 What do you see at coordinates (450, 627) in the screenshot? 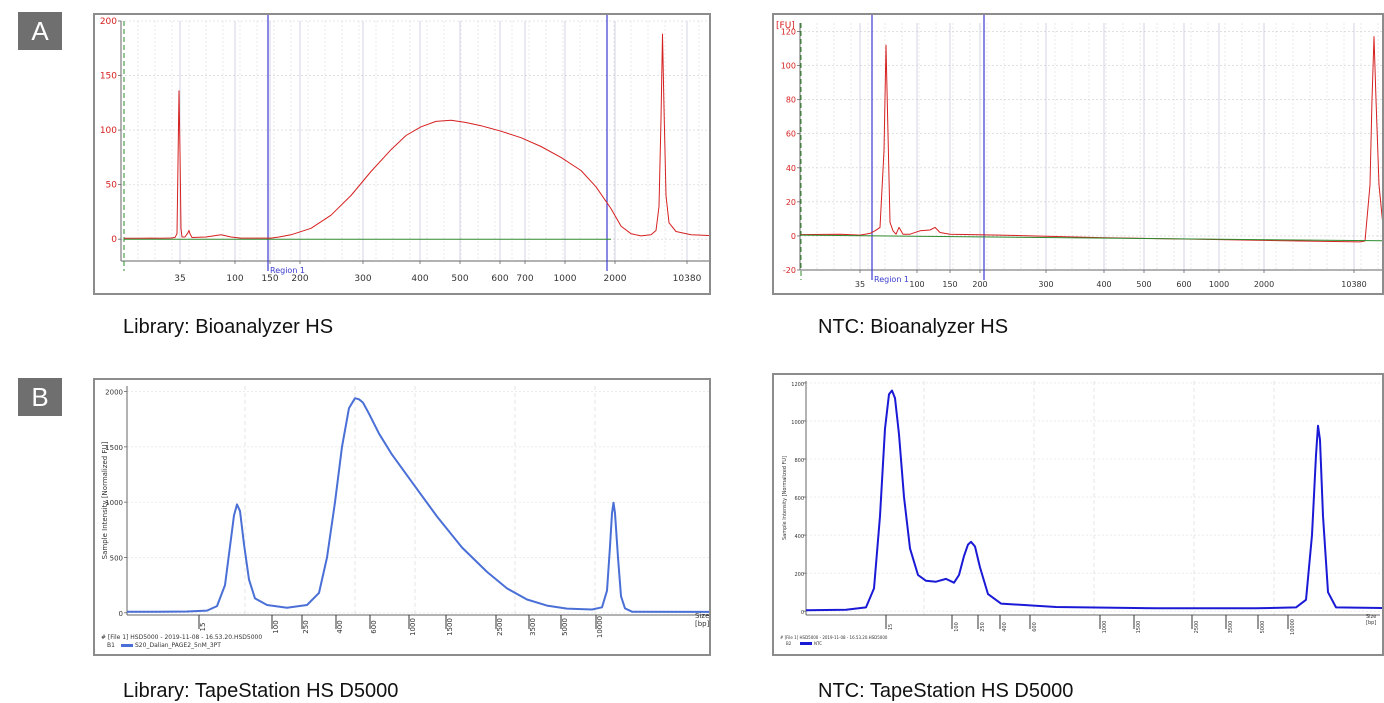
I see `x-tick-label: 1500` at bounding box center [450, 627].